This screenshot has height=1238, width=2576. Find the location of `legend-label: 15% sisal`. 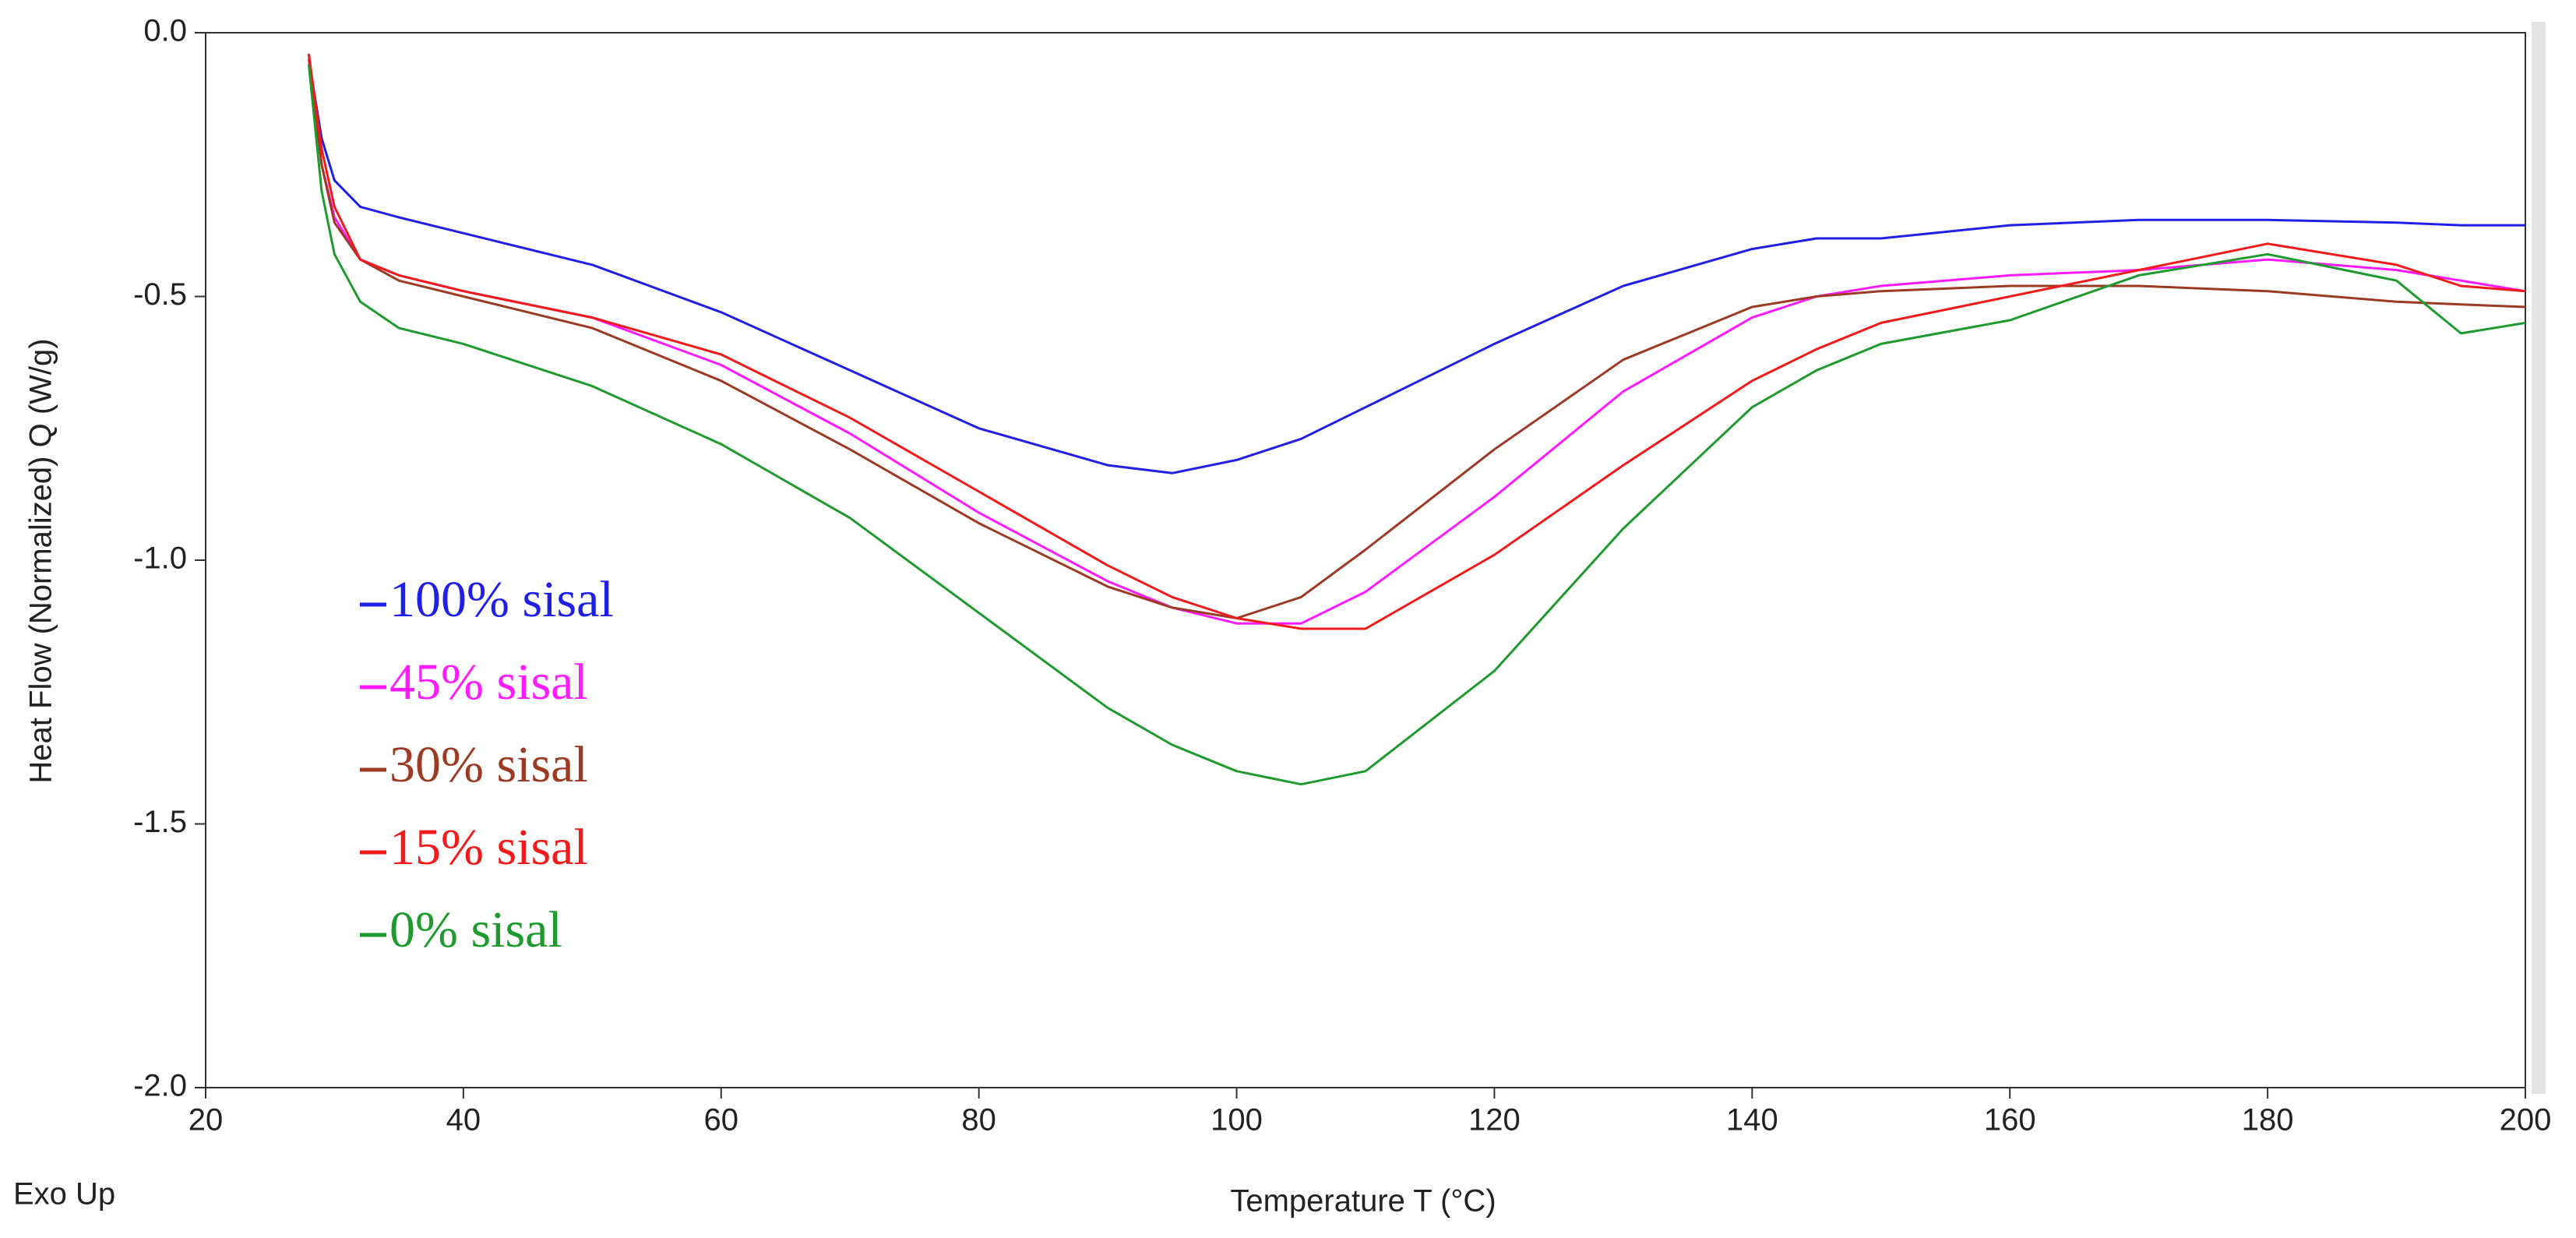

legend-label: 15% sisal is located at coordinates (488, 848).